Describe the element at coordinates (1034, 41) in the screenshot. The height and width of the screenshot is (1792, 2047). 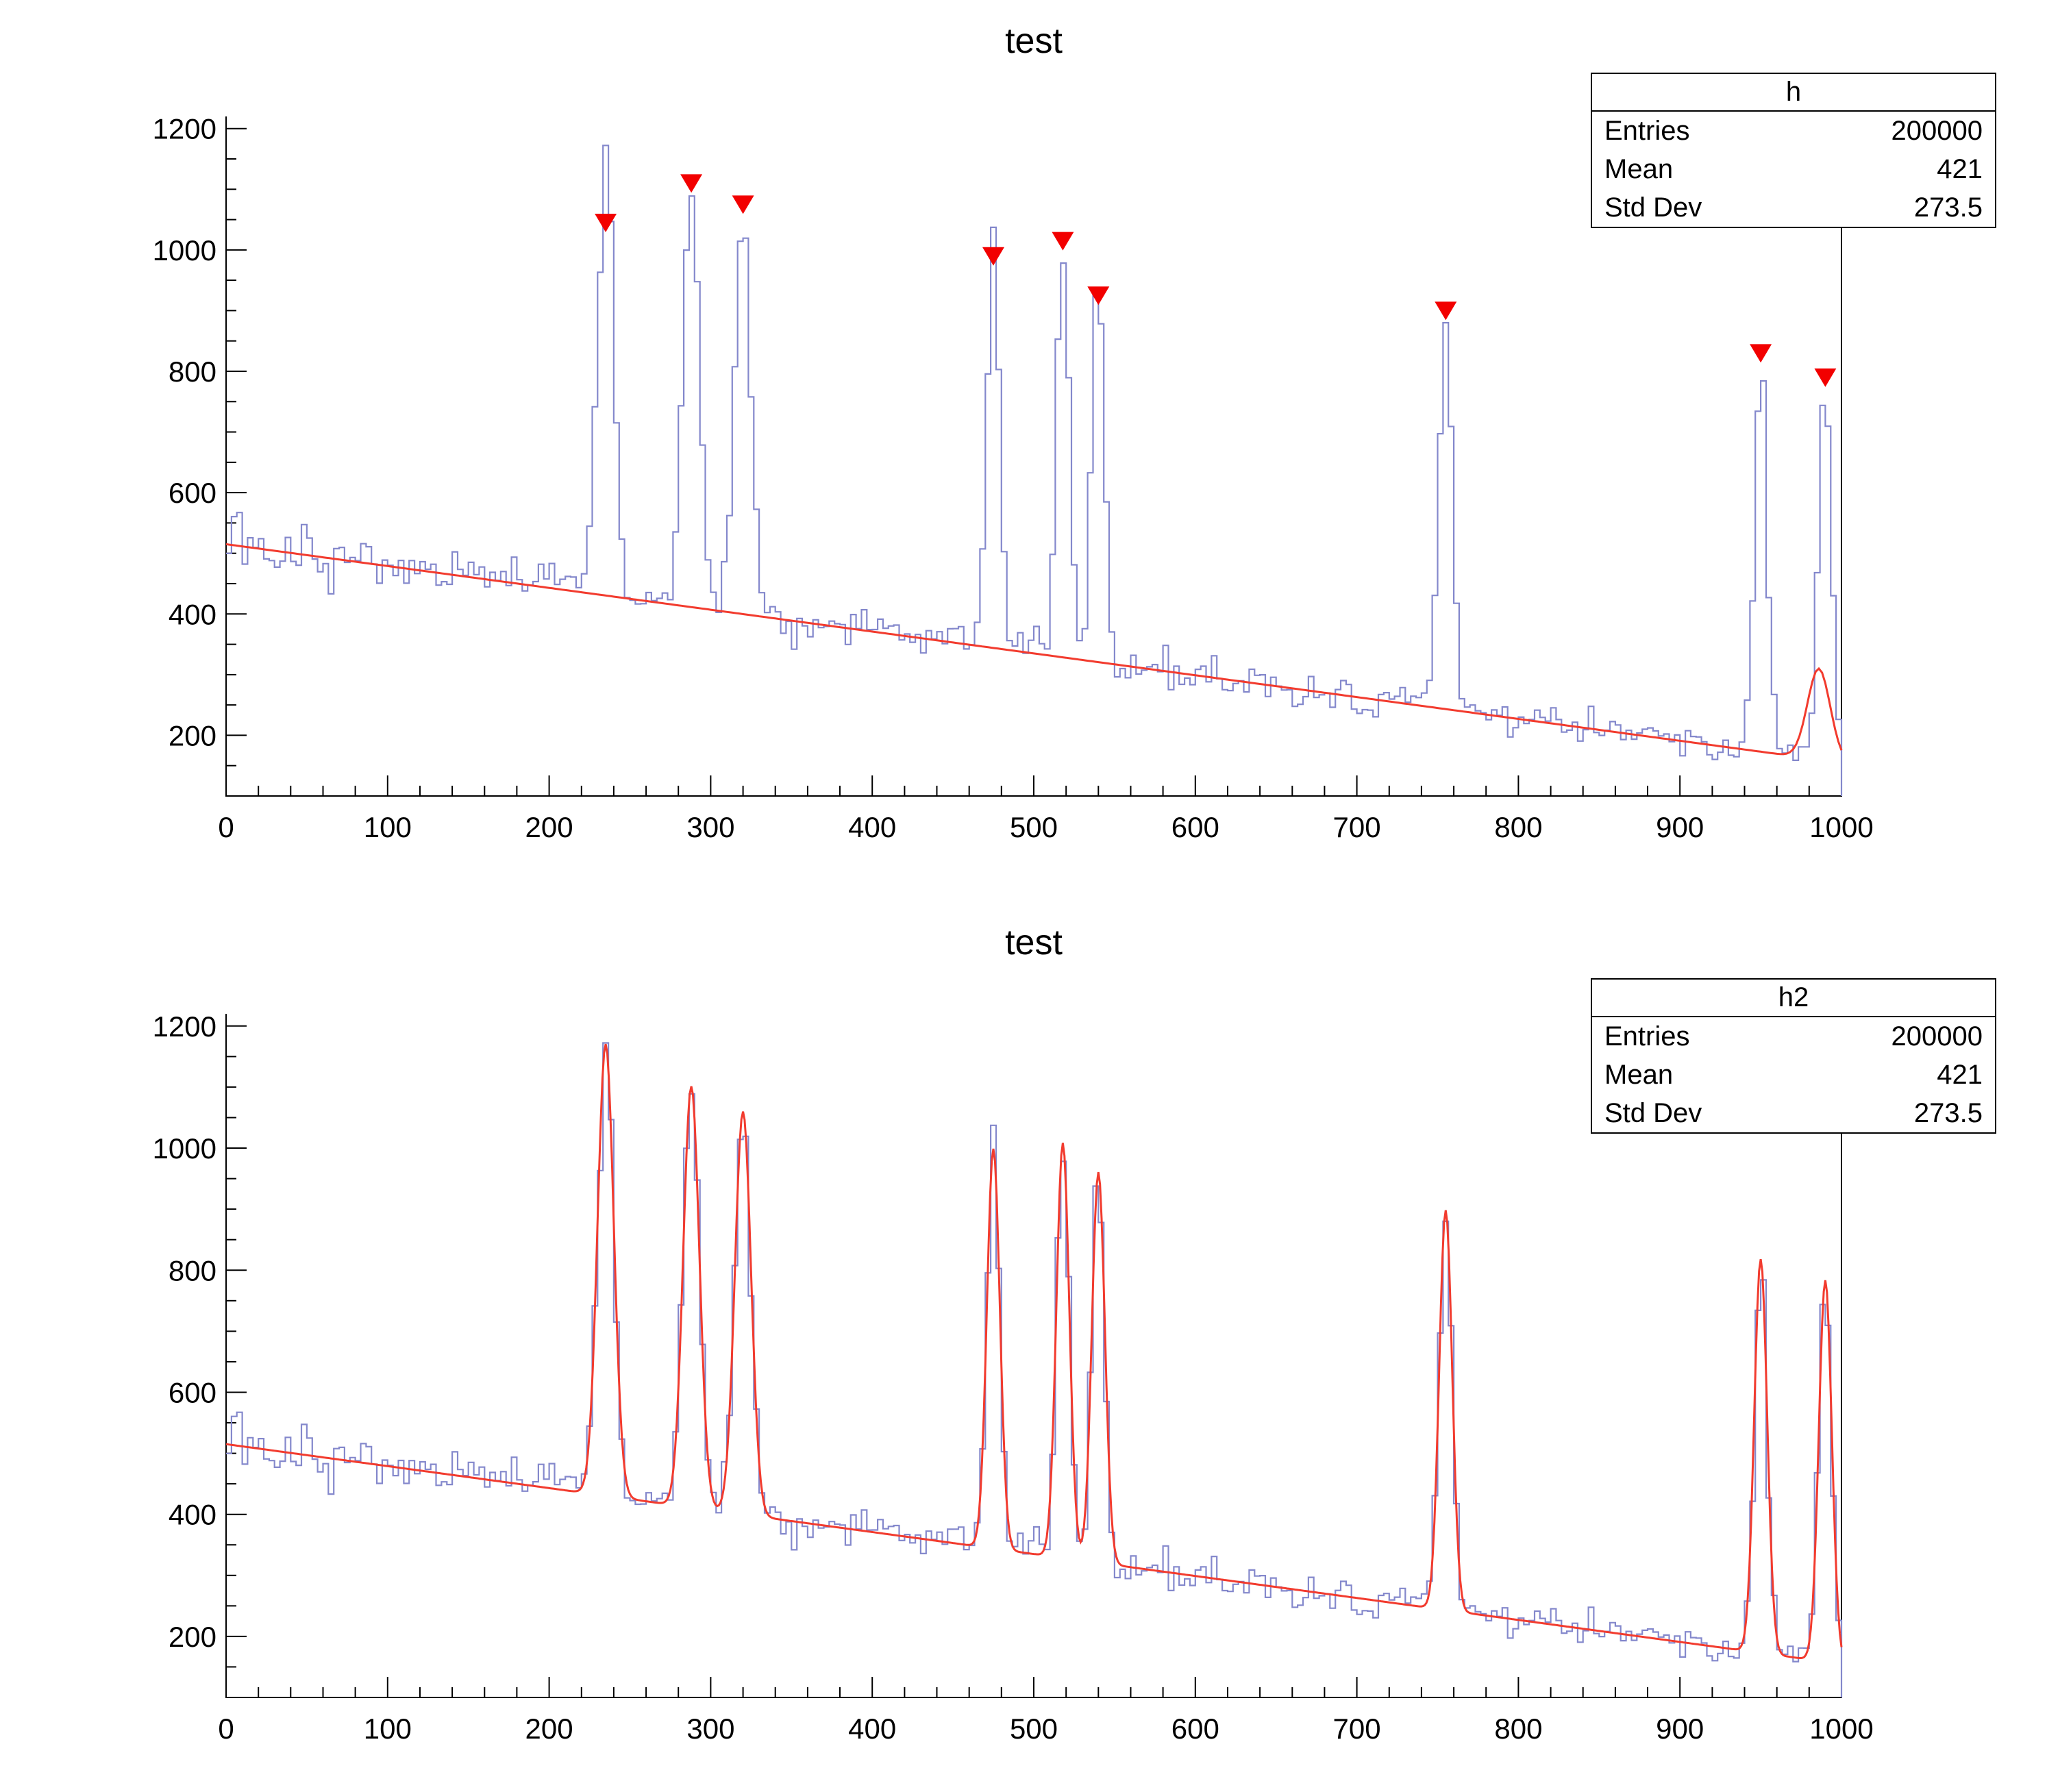
I see `chart-title-top: test` at that location.